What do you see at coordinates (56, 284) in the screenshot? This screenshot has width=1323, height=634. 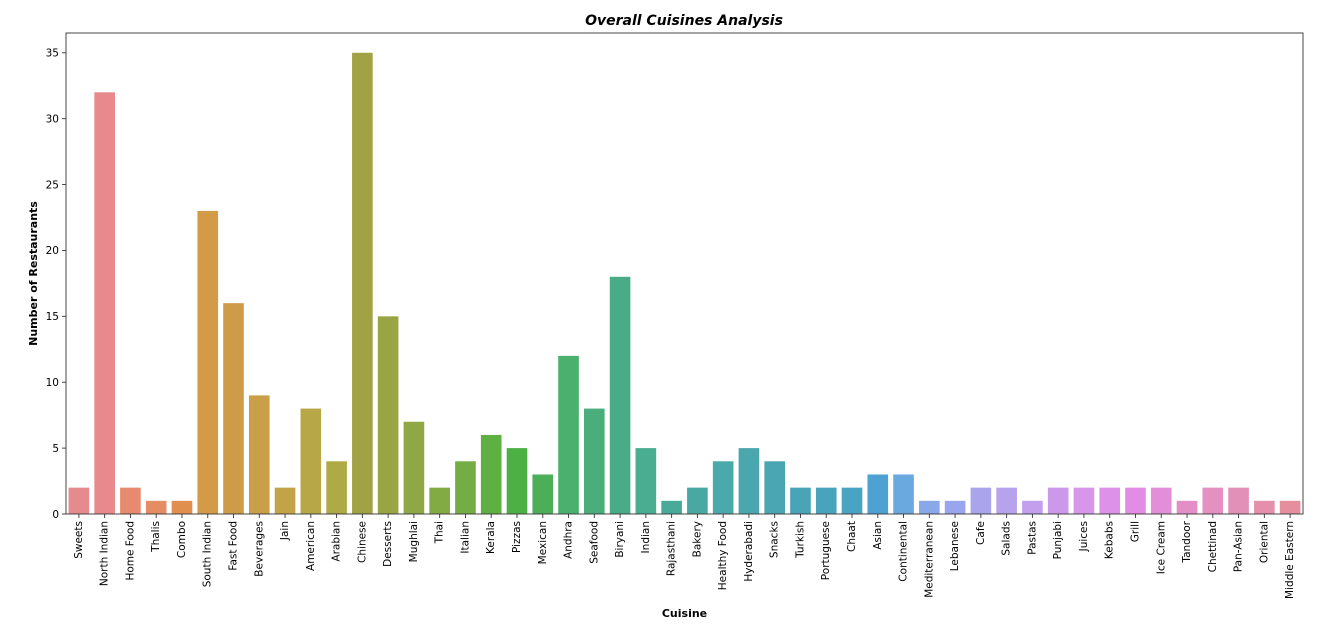 I see `y-axis: 0 5 10 15 20 25 30 35` at bounding box center [56, 284].